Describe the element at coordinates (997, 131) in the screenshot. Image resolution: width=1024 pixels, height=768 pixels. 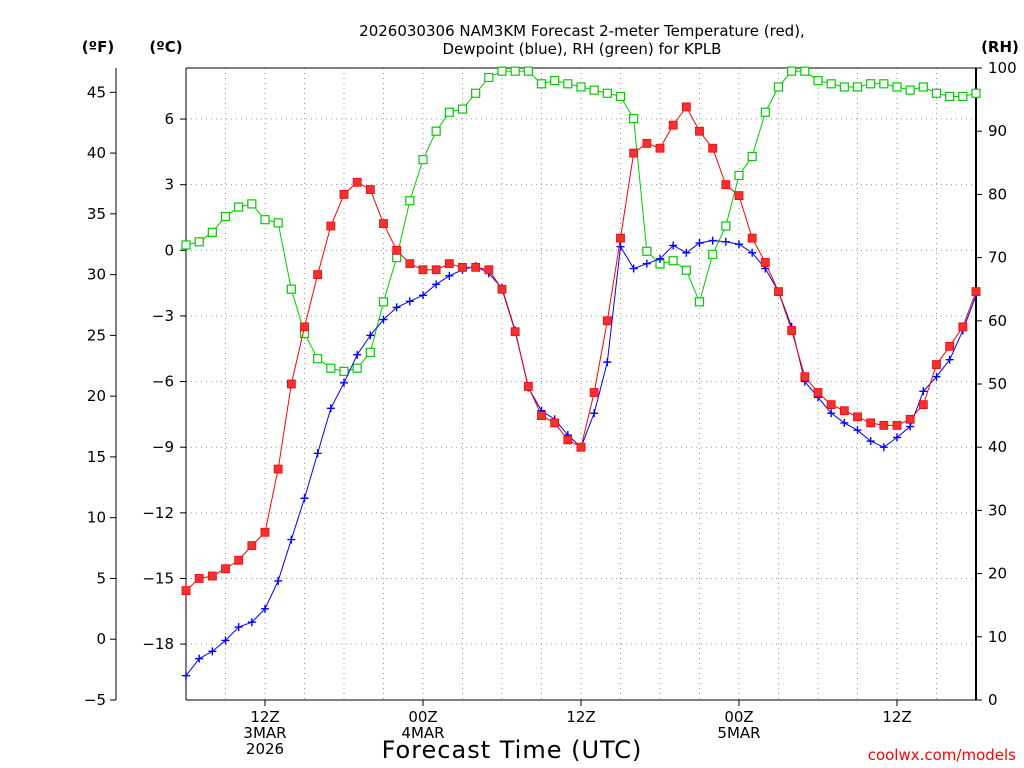
I see `rh-tick-label: 90` at that location.